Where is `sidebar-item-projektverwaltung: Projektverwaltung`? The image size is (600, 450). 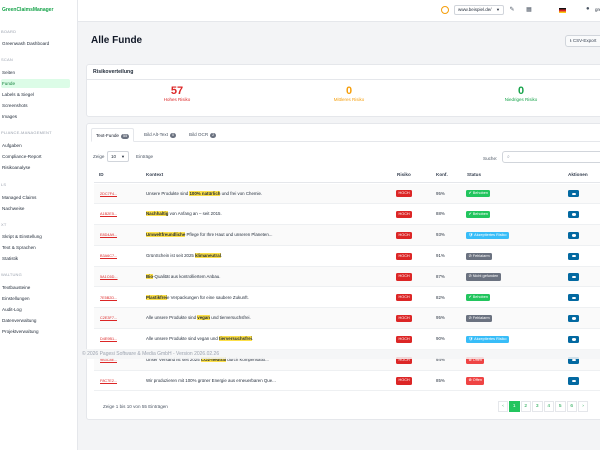 sidebar-item-projektverwaltung: Projektverwaltung is located at coordinates (20, 331).